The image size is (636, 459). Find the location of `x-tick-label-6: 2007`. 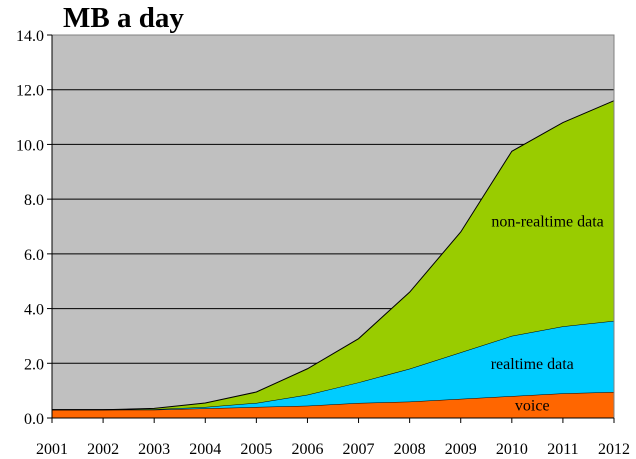

x-tick-label-6: 2007 is located at coordinates (359, 449).